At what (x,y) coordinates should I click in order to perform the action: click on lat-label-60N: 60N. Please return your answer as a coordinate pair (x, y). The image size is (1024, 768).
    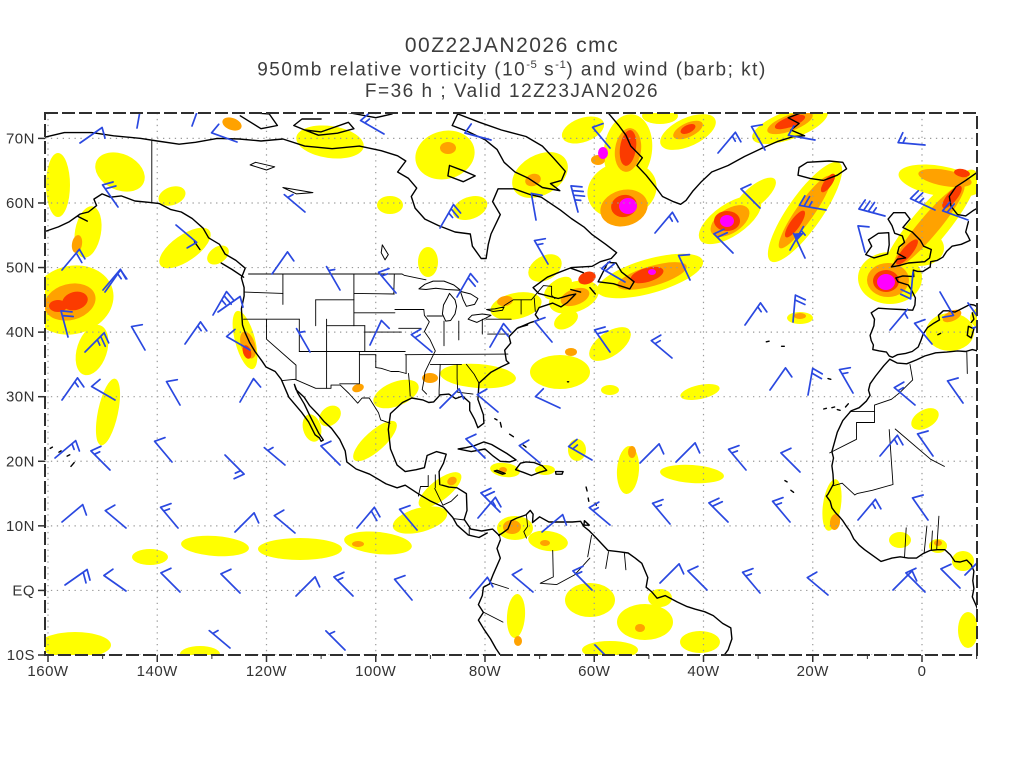
    Looking at the image, I should click on (20, 203).